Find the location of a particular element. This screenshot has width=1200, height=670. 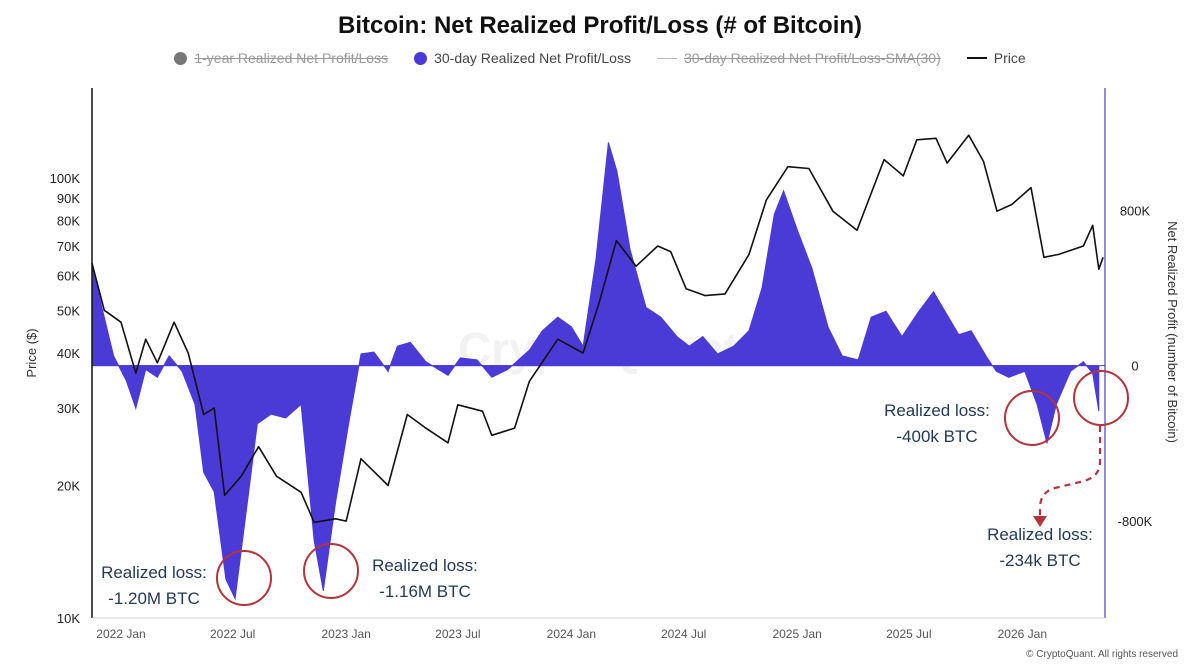

right-axis-title: Net Realized Profit (number of Bitcoin) is located at coordinates (1172, 332).